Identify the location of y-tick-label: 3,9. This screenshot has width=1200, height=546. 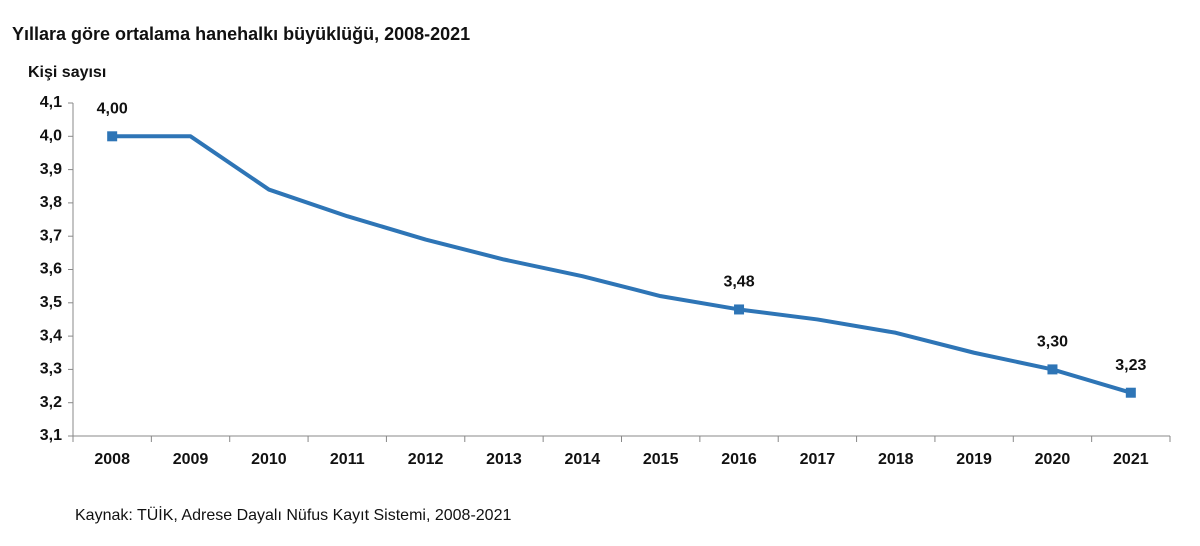
(51, 169).